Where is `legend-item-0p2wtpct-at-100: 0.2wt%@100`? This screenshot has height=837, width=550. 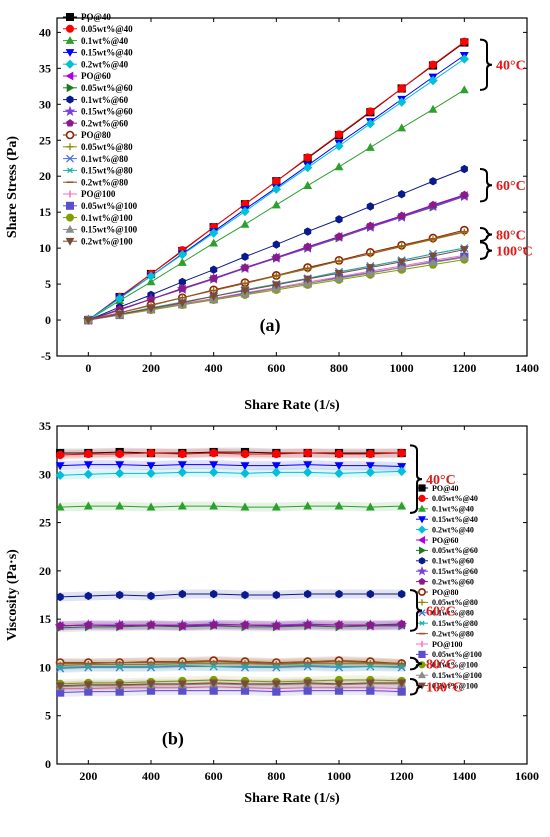 legend-item-0p2wtpct-at-100: 0.2wt%@100 is located at coordinates (98, 241).